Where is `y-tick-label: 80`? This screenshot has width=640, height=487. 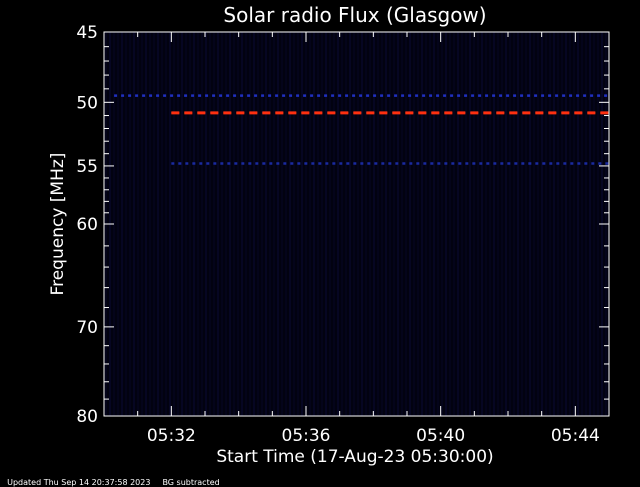
y-tick-label: 80 is located at coordinates (87, 417).